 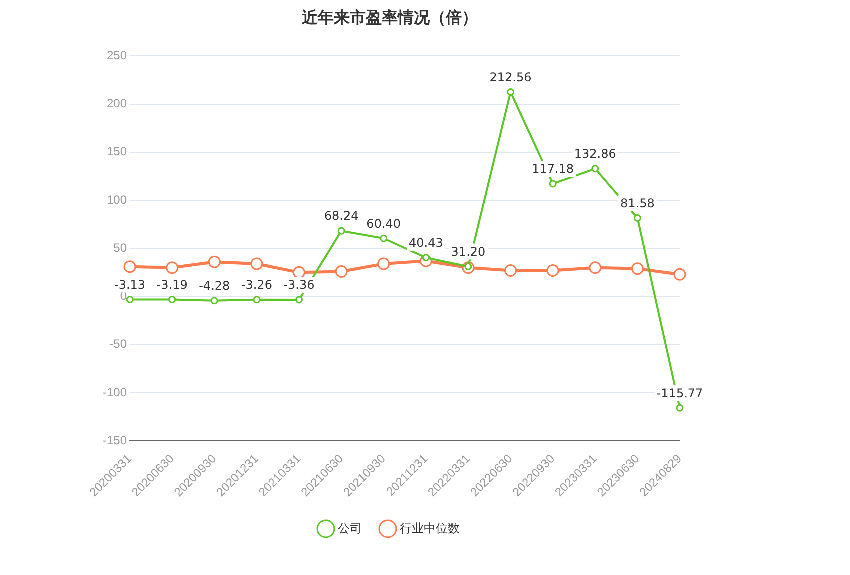 What do you see at coordinates (595, 154) in the screenshot?
I see `data-label: 132.86` at bounding box center [595, 154].